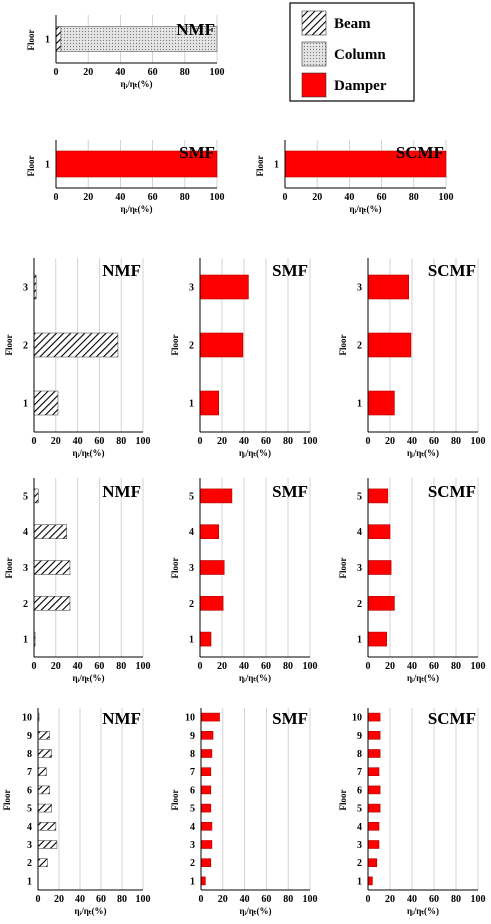  What do you see at coordinates (412, 812) in the screenshot?
I see `chart-panel-12: 0 20 40 60 80 100 1 2 3 4 5 6 7 8 9 10 SCMF ηᵢ/ηₜ(%) Floor` at bounding box center [412, 812].